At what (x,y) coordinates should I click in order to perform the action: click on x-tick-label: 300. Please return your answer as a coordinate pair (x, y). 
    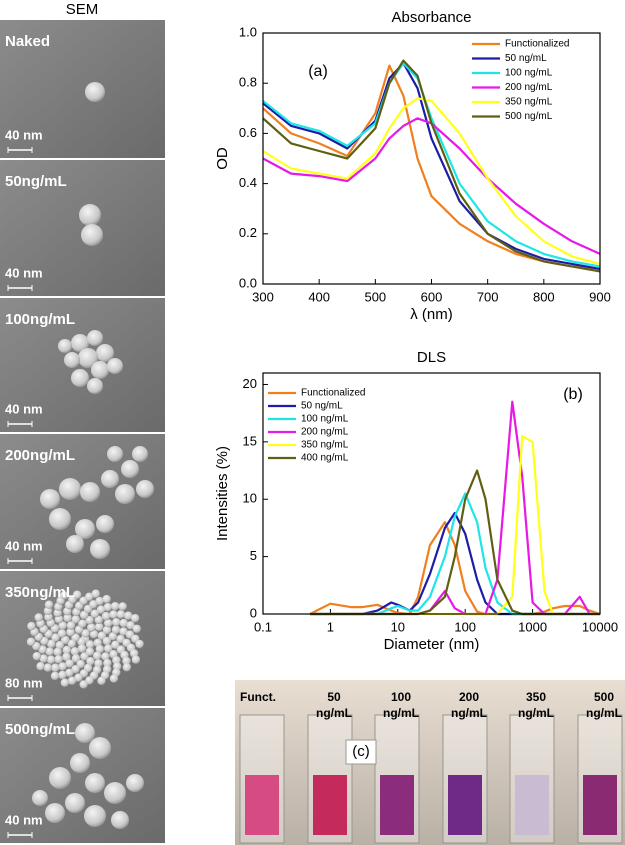
    Looking at the image, I should click on (263, 296).